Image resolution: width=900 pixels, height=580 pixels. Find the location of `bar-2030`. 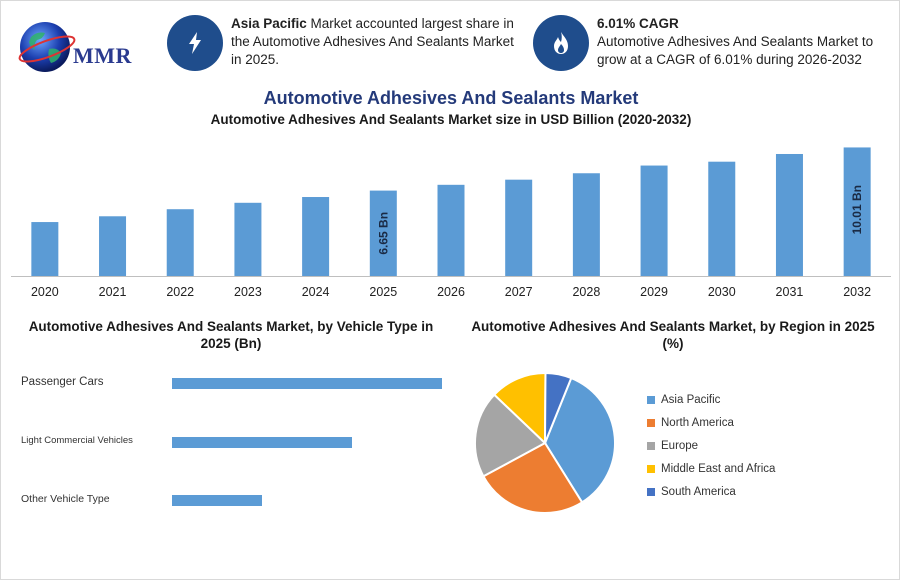

bar-2030 is located at coordinates (722, 218).